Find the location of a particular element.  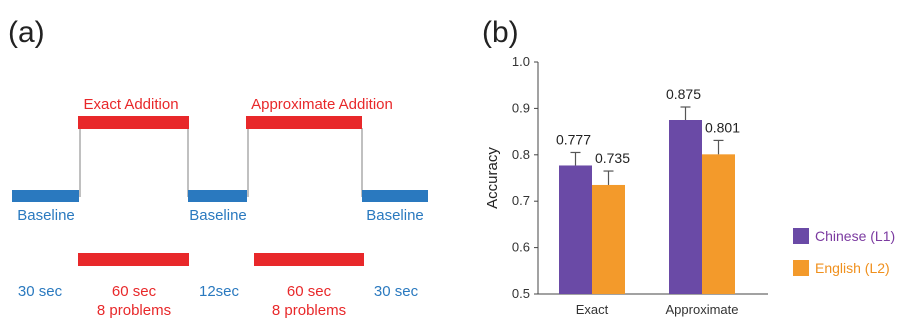

legend-label: Chinese (L1) is located at coordinates (855, 236).